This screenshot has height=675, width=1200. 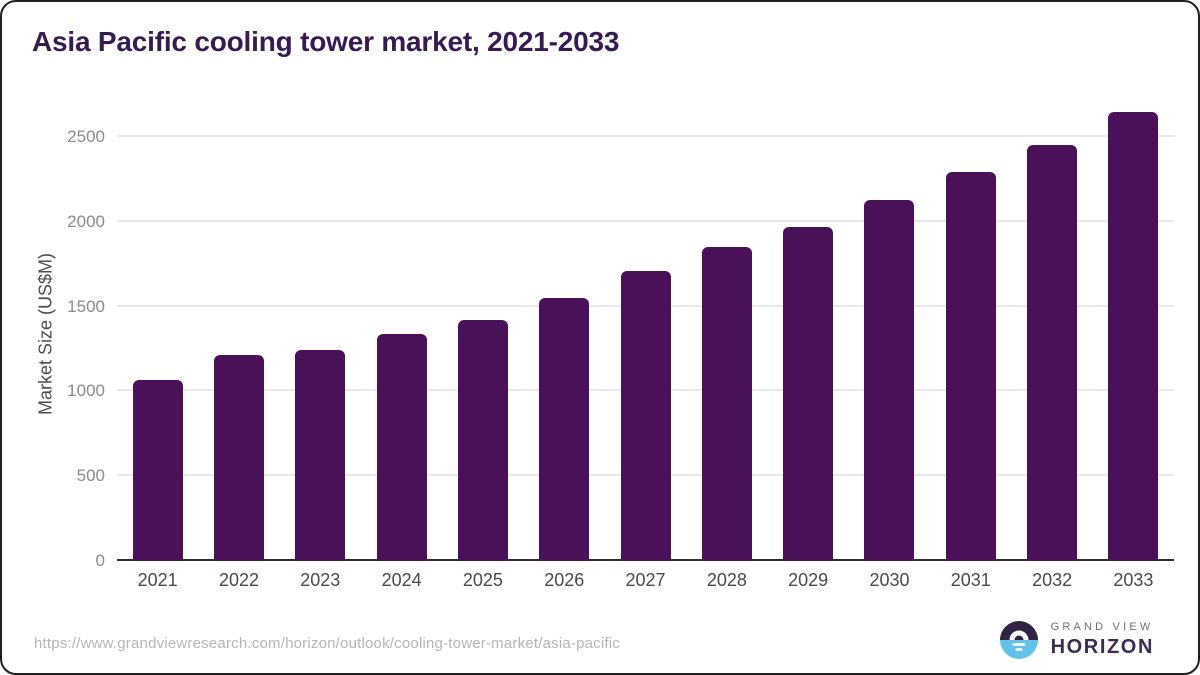 I want to click on x-tick-label-2033: 2033, so click(x=1133, y=580).